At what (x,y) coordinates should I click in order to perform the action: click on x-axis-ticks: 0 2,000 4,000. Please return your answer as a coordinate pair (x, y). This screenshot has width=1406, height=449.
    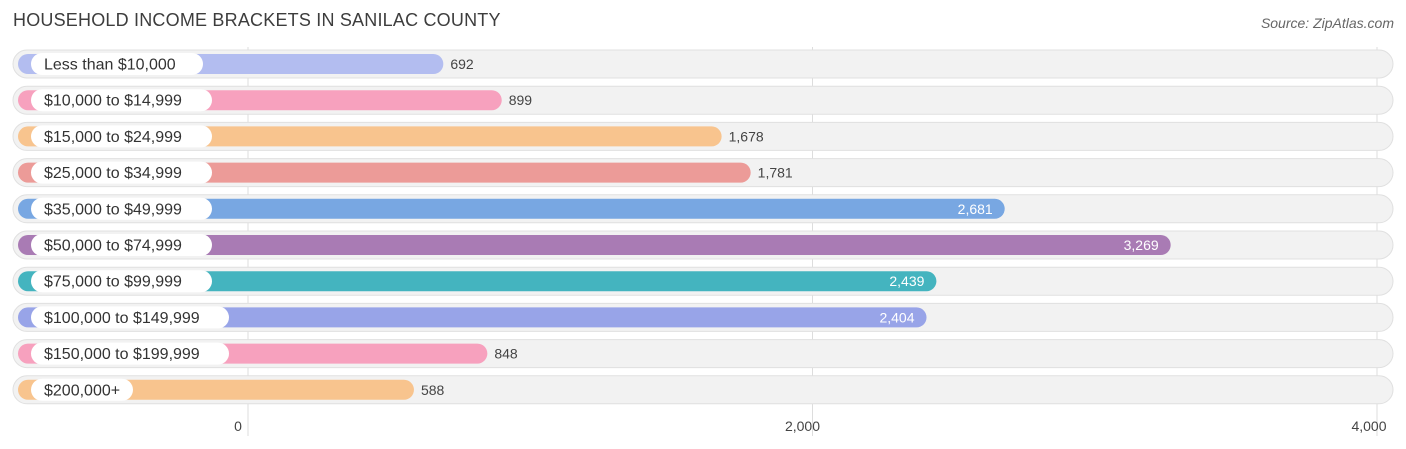
    Looking at the image, I should click on (810, 426).